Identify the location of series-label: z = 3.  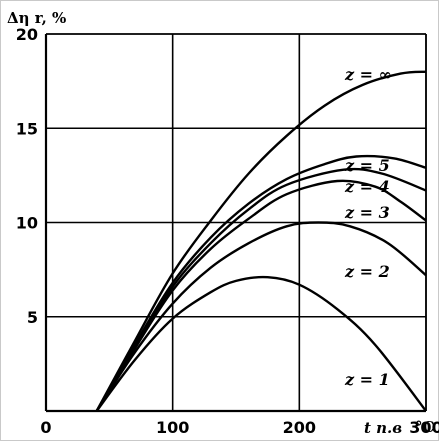
(367, 212).